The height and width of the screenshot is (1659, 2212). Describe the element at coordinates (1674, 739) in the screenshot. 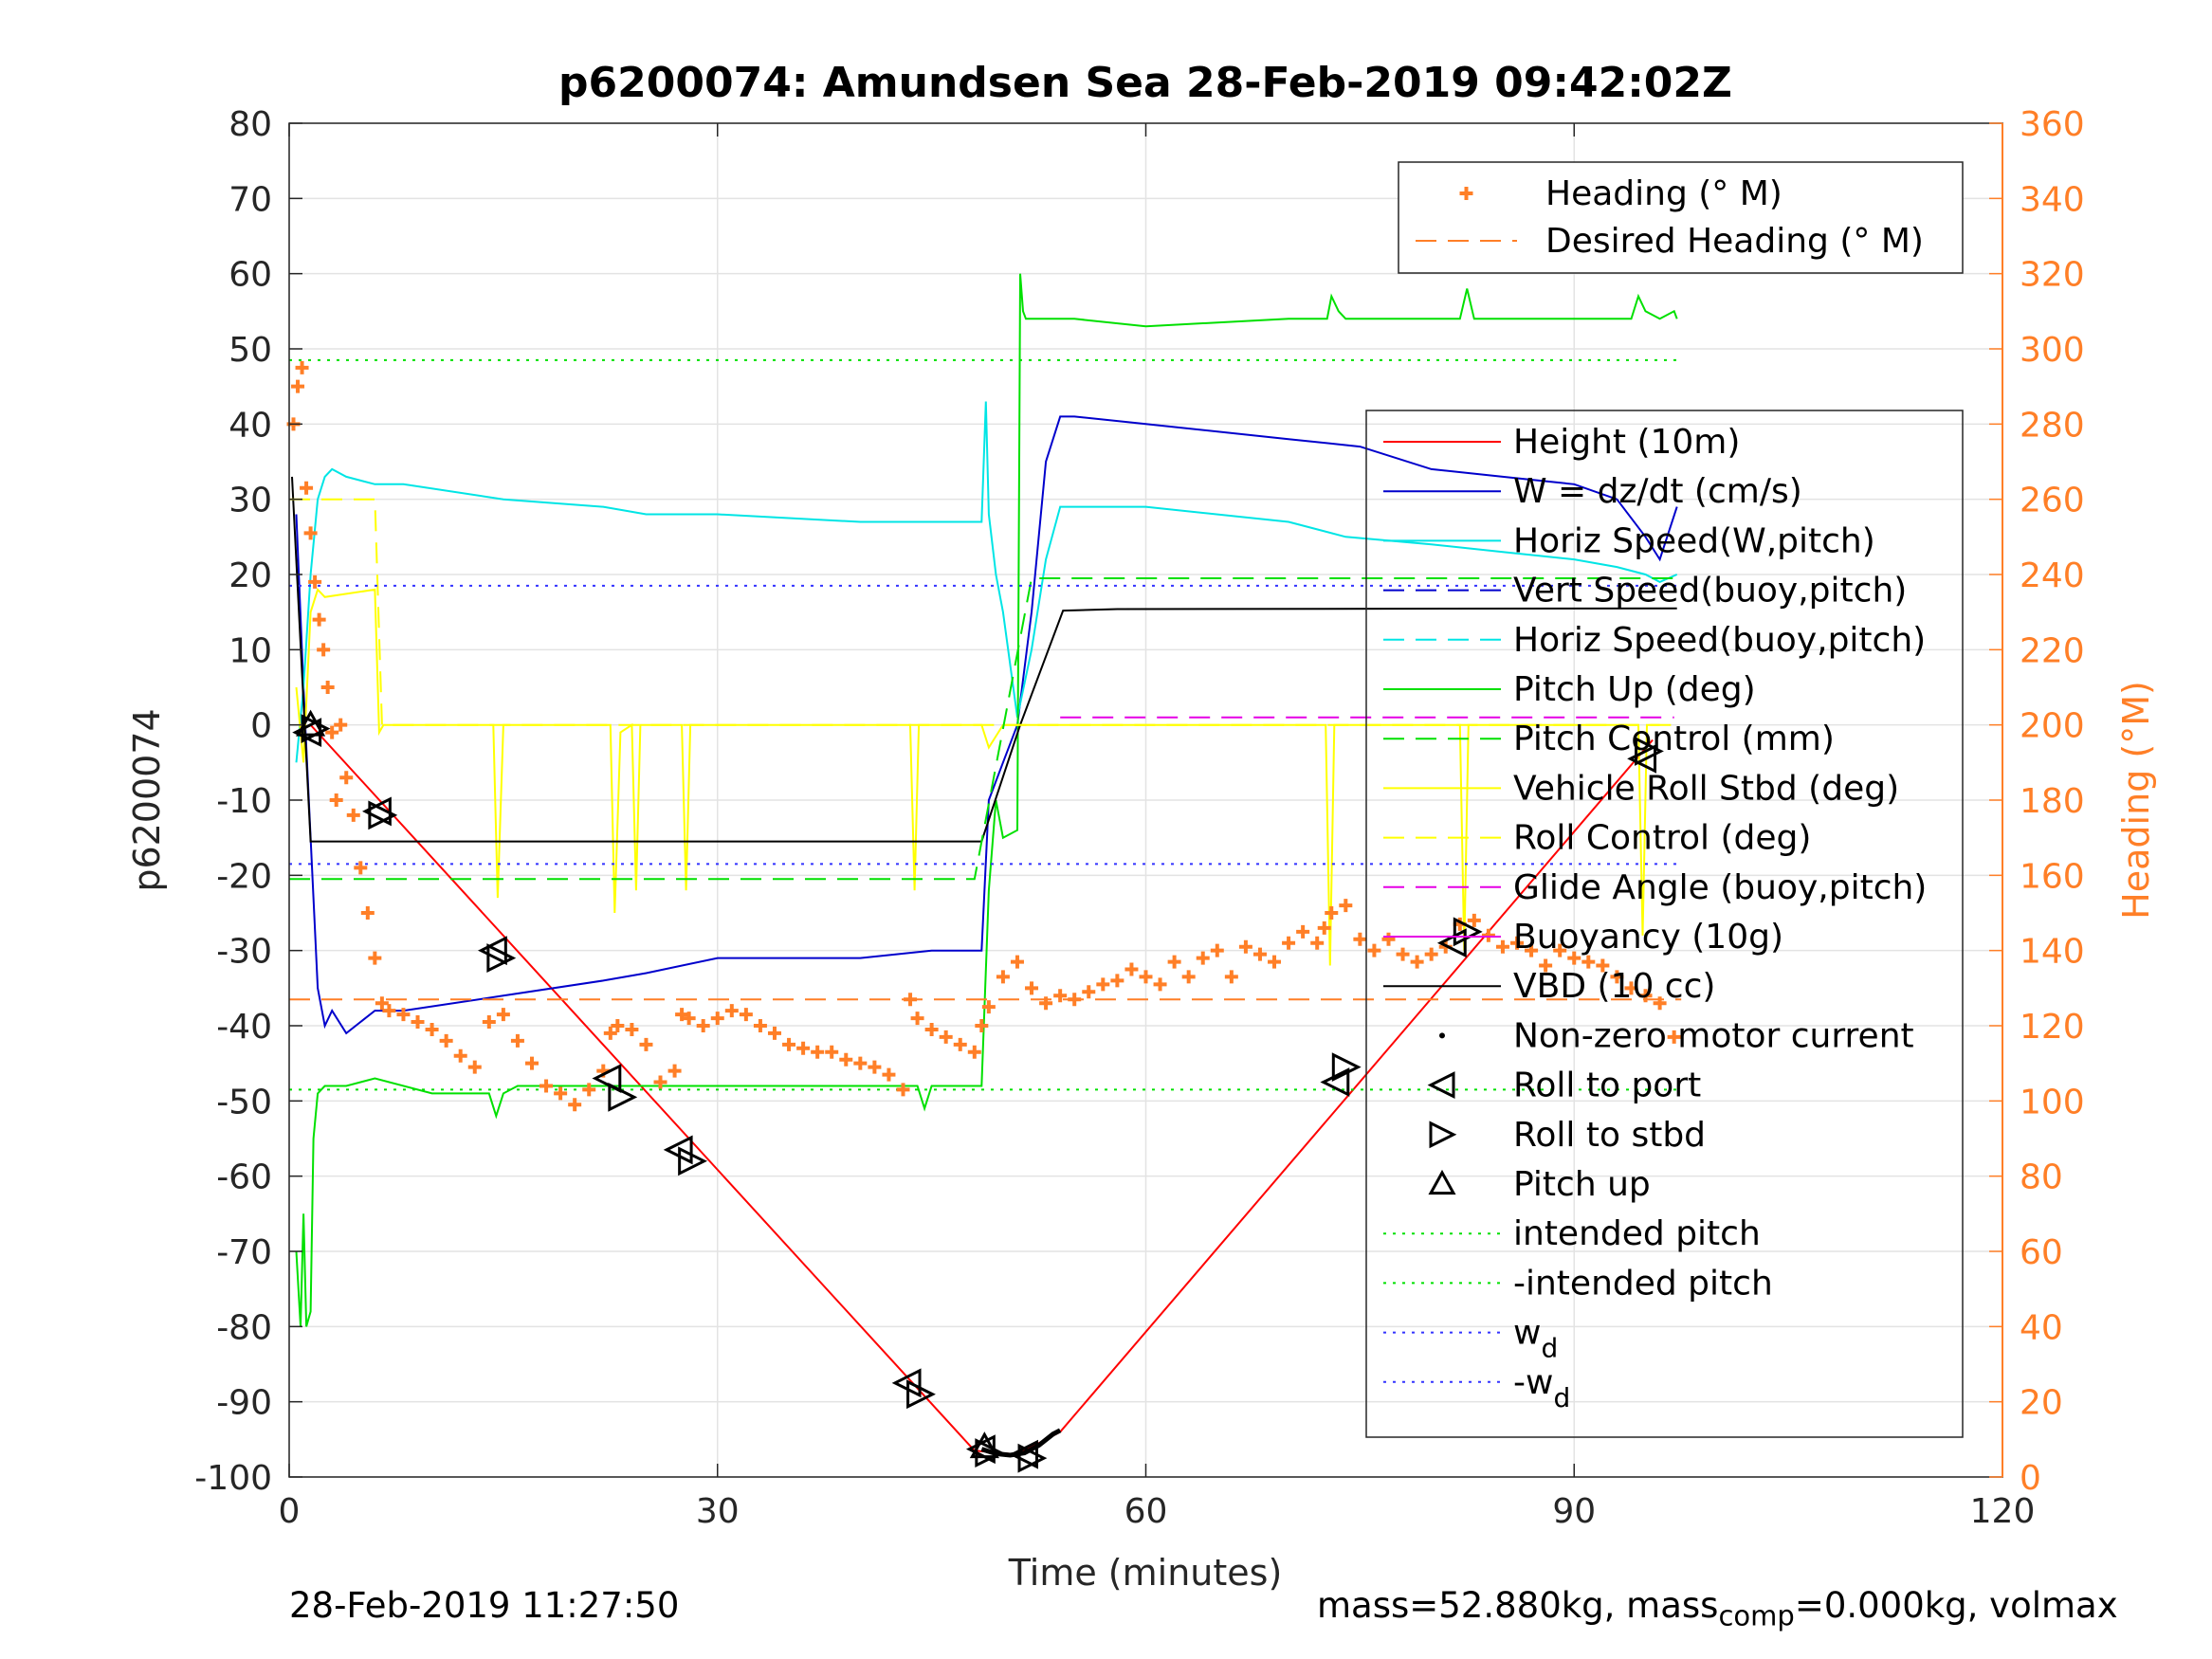

I see `legend-label-text: Pitch Control (mm)` at that location.